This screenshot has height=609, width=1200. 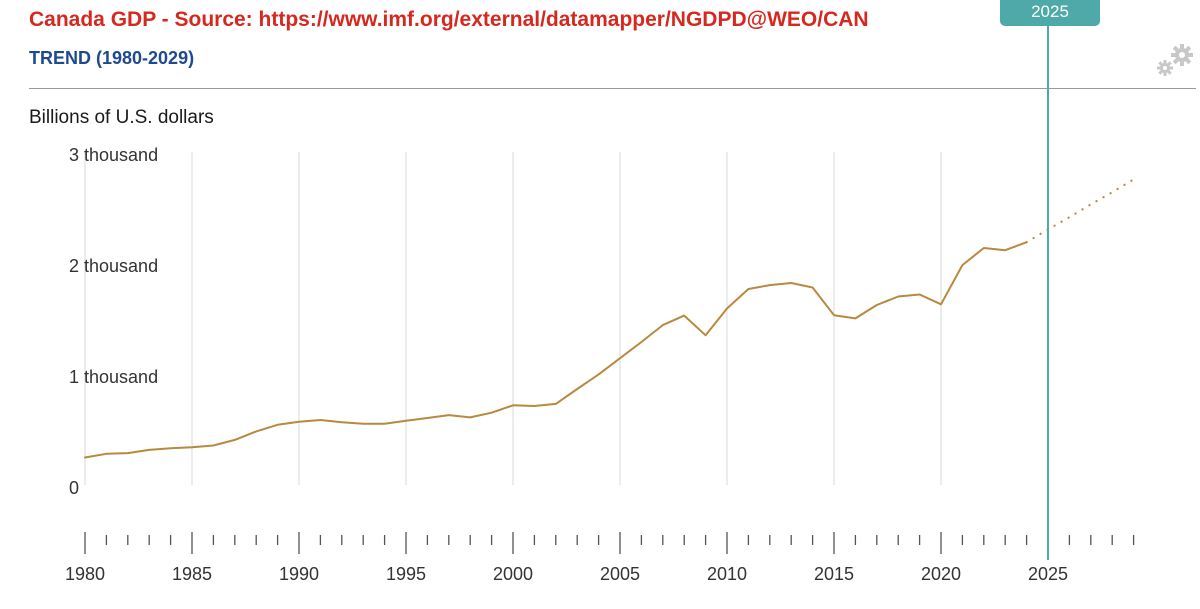 What do you see at coordinates (192, 574) in the screenshot?
I see `x-tick-label-1985: 1985` at bounding box center [192, 574].